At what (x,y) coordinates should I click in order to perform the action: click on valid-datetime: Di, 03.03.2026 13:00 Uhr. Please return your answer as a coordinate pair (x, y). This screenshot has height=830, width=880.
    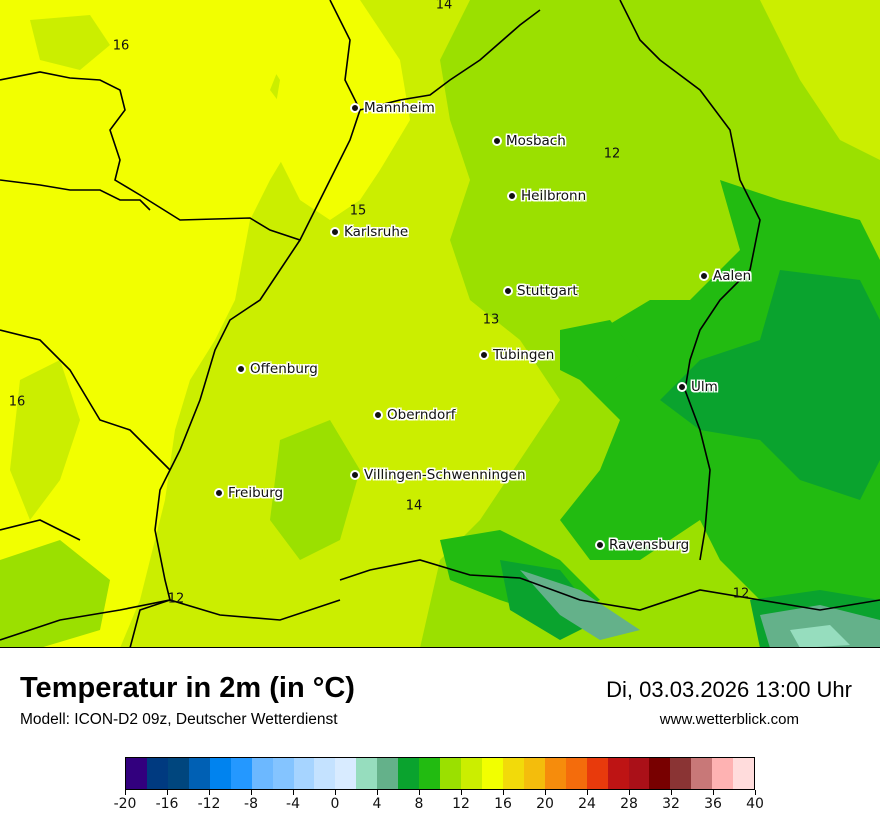
    Looking at the image, I should click on (729, 689).